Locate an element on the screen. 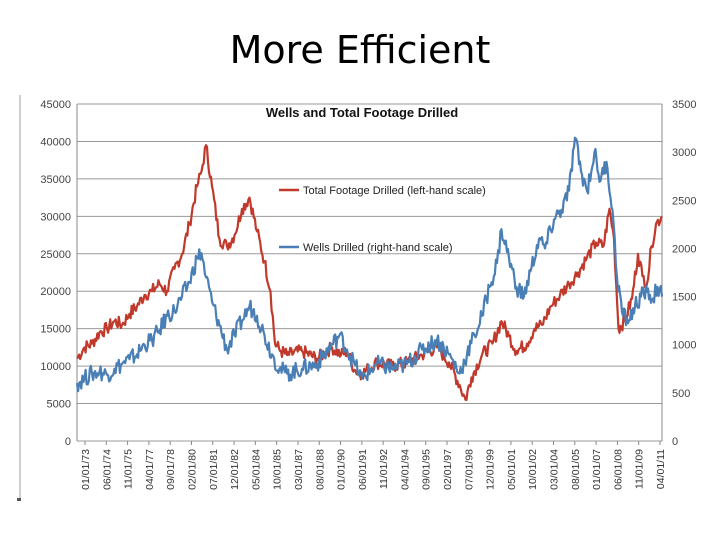  x-tick-label: 06/01/91 is located at coordinates (363, 469).